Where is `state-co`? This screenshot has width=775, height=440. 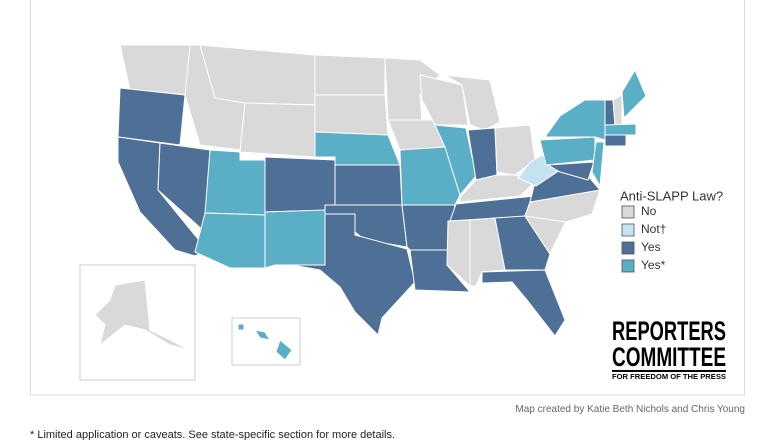 state-co is located at coordinates (300, 184).